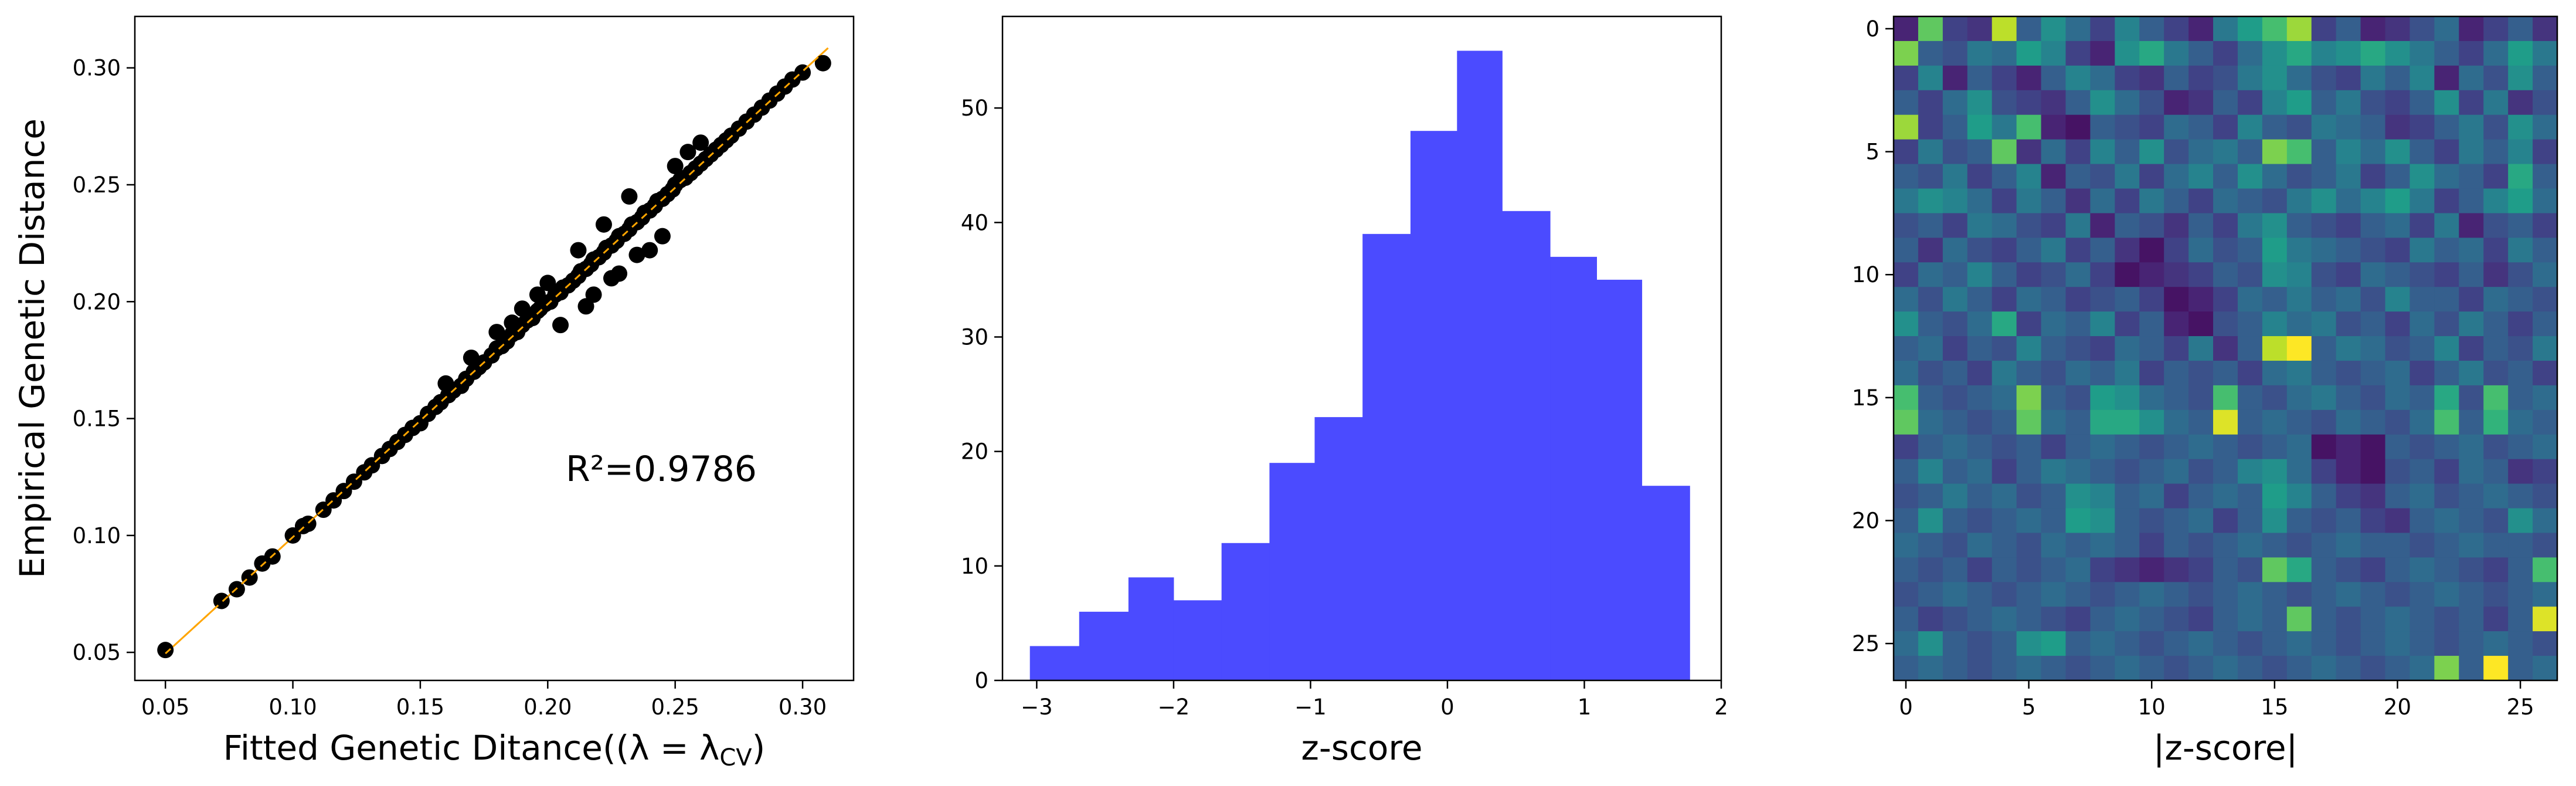 This screenshot has height=786, width=2576. Describe the element at coordinates (165, 707) in the screenshot. I see `x-tick-label: 0.05` at that location.